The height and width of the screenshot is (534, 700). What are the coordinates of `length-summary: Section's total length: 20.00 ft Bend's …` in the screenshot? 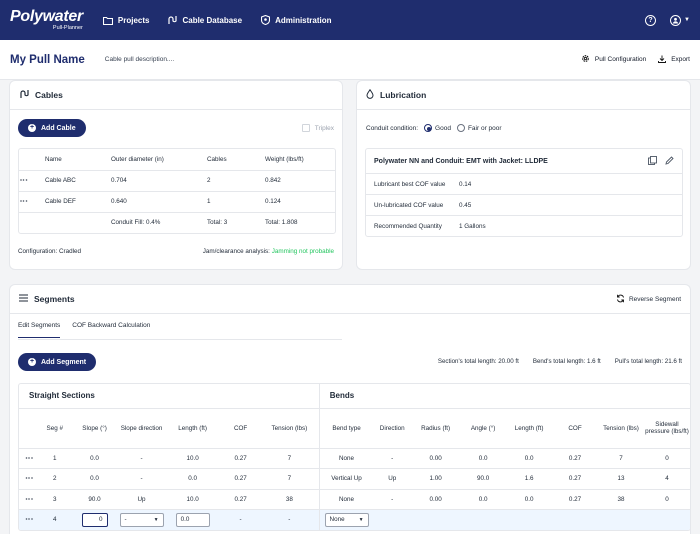 It's located at (560, 361).